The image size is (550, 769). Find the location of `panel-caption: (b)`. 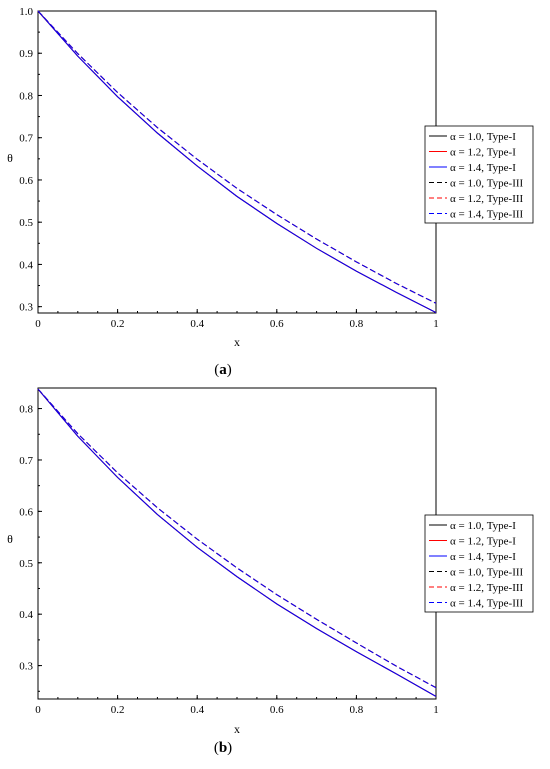

panel-caption: (b) is located at coordinates (223, 748).